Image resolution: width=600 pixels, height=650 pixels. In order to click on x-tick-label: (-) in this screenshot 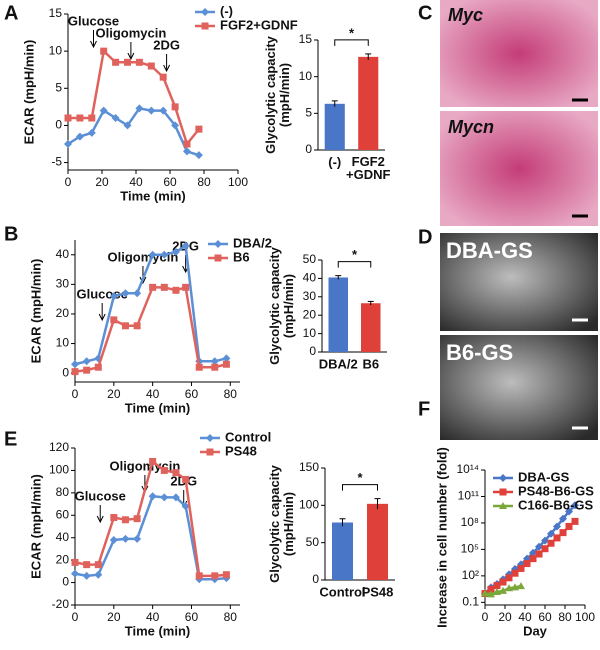, I will do `click(334, 161)`.